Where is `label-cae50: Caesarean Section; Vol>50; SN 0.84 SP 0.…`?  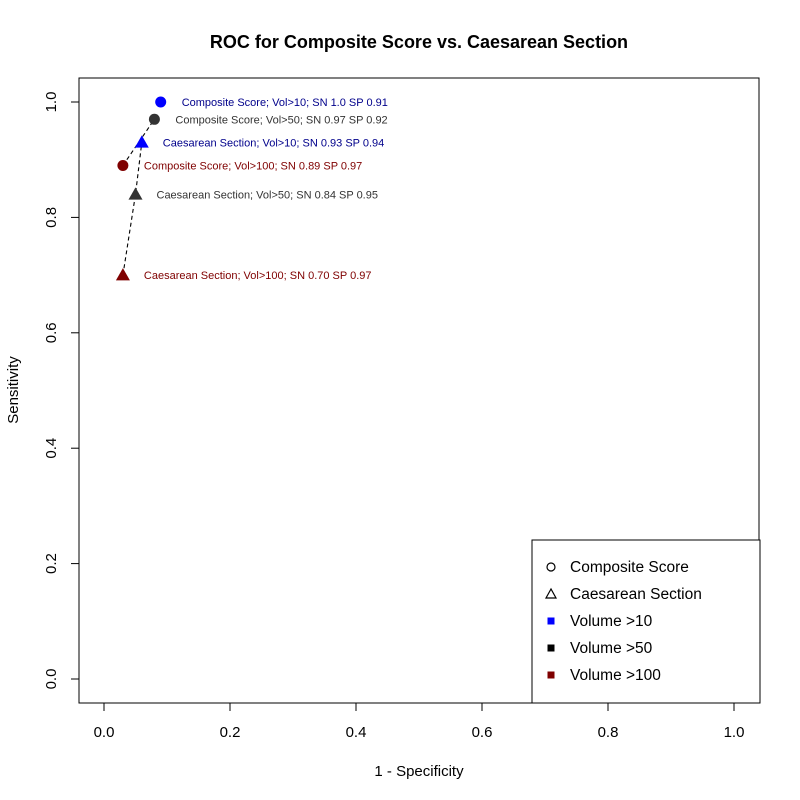 label-cae50: Caesarean Section; Vol>50; SN 0.84 SP 0.… is located at coordinates (267, 195).